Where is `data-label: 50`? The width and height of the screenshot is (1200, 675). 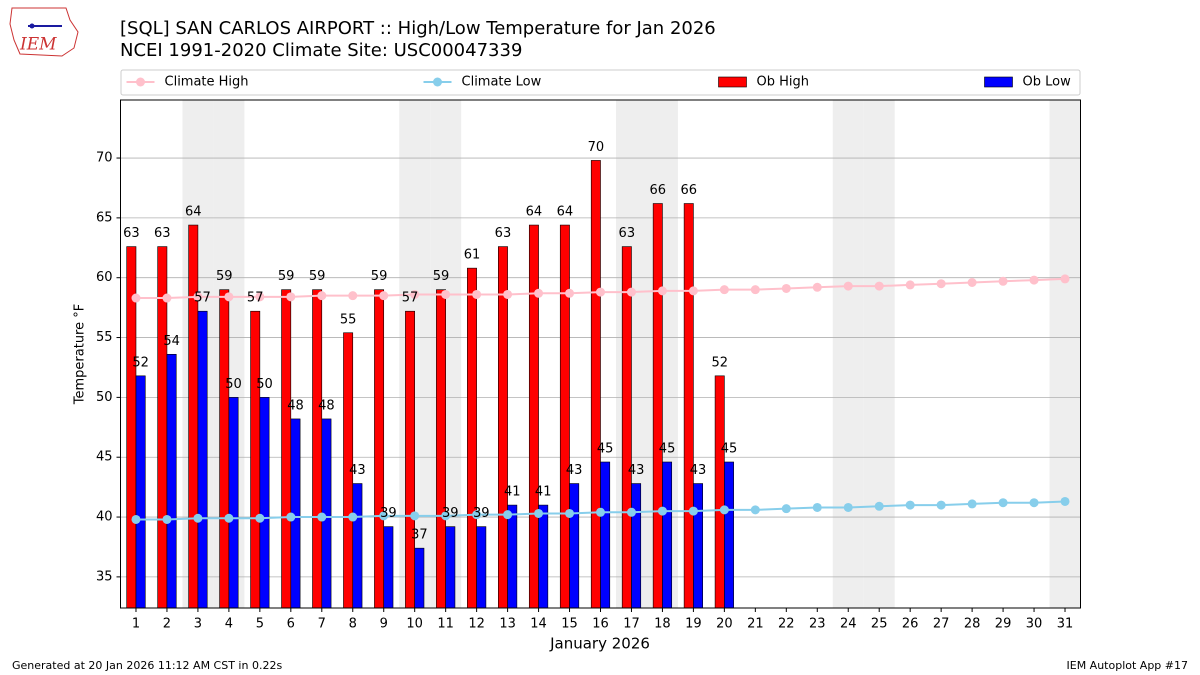 data-label: 50 is located at coordinates (264, 384).